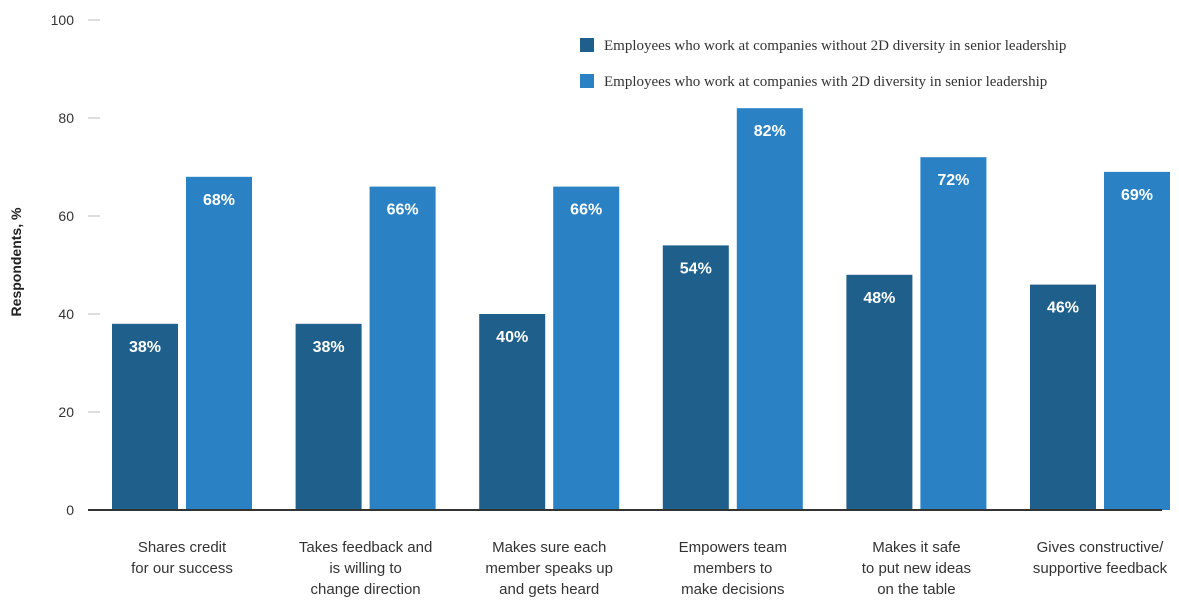 The image size is (1179, 600). Describe the element at coordinates (219, 200) in the screenshot. I see `bar-value-label: 68%` at that location.